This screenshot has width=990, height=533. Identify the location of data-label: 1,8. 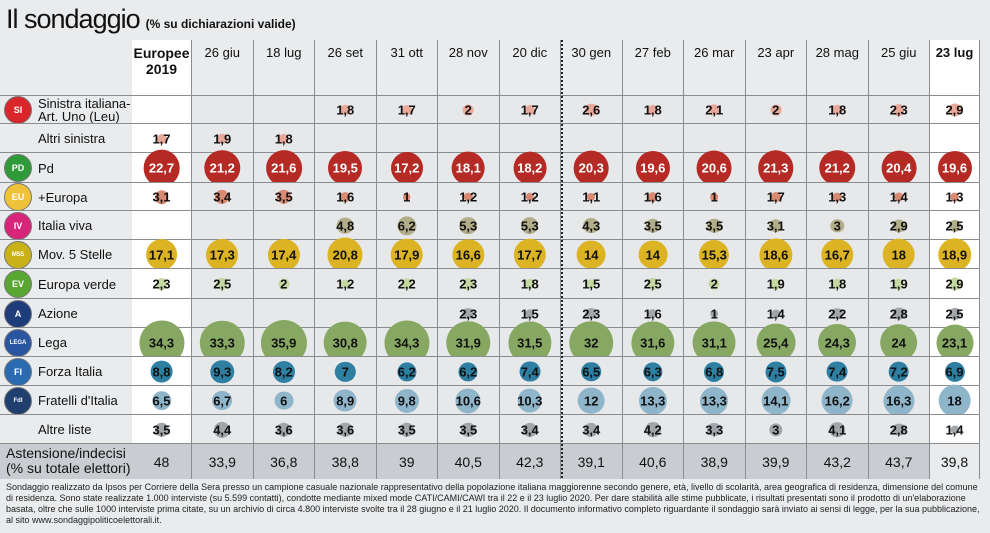
(837, 284).